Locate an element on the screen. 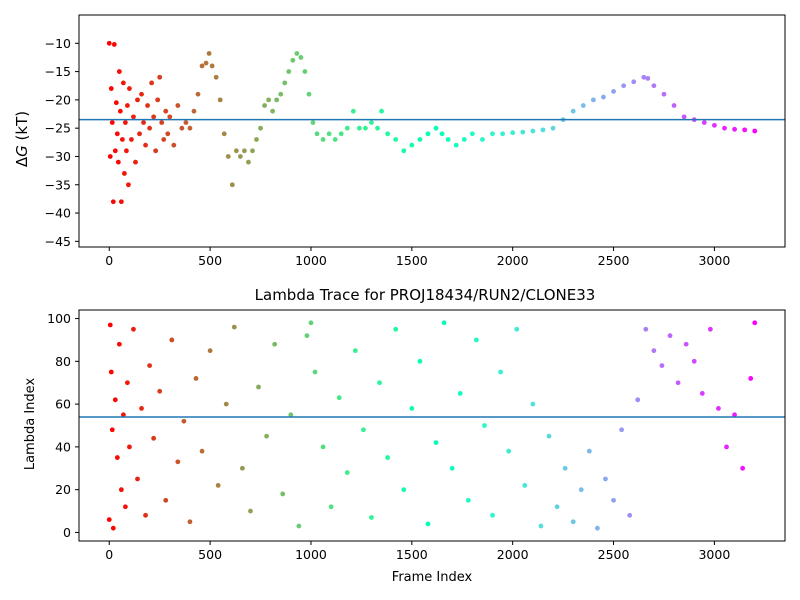  delta-g-x-tick-label: 2500 is located at coordinates (614, 260).